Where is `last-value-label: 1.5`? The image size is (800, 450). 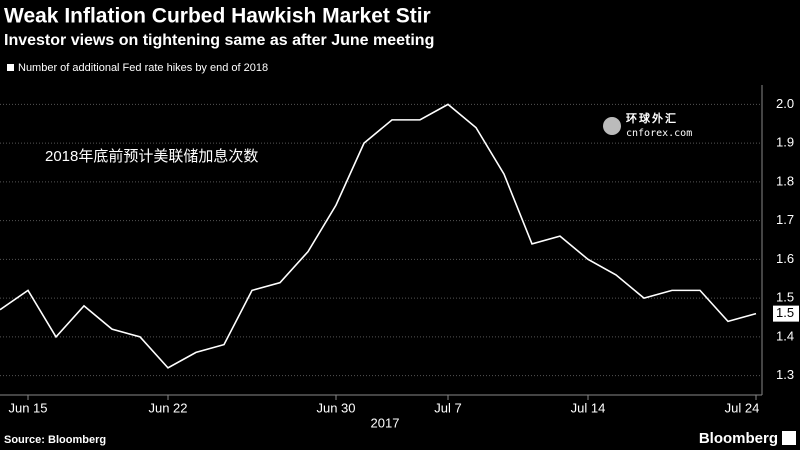
last-value-label: 1.5 is located at coordinates (785, 312).